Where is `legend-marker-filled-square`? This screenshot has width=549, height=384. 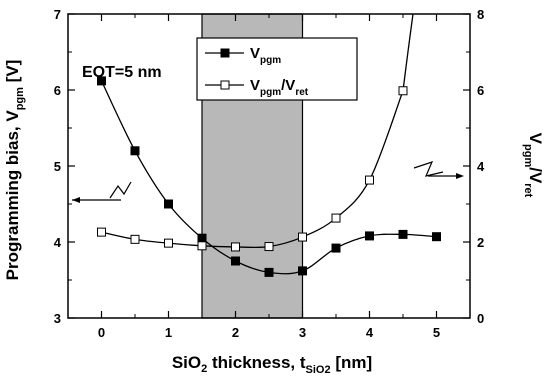
legend-marker-filled-square is located at coordinates (225, 53).